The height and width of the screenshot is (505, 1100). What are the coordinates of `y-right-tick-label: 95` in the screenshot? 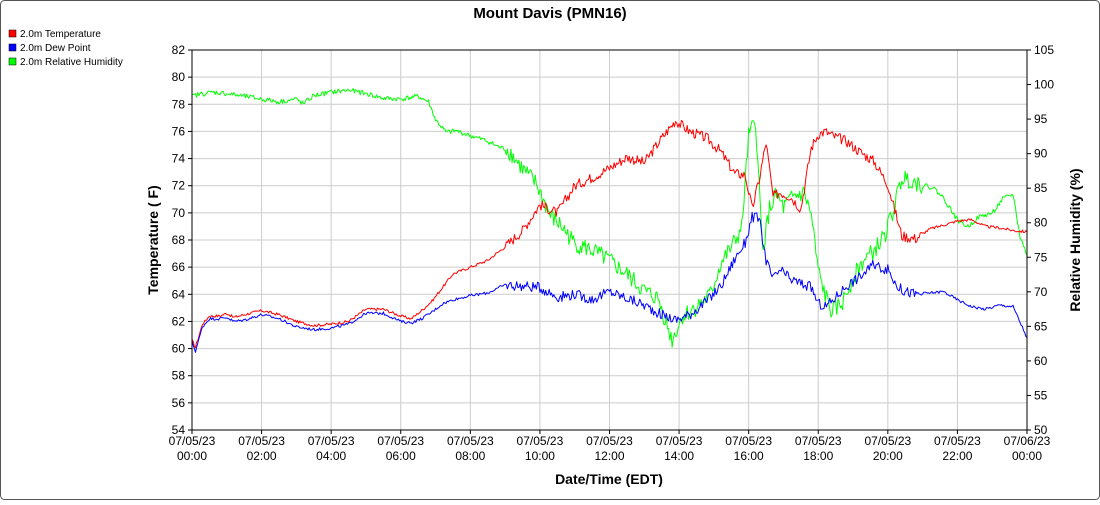 It's located at (1041, 119).